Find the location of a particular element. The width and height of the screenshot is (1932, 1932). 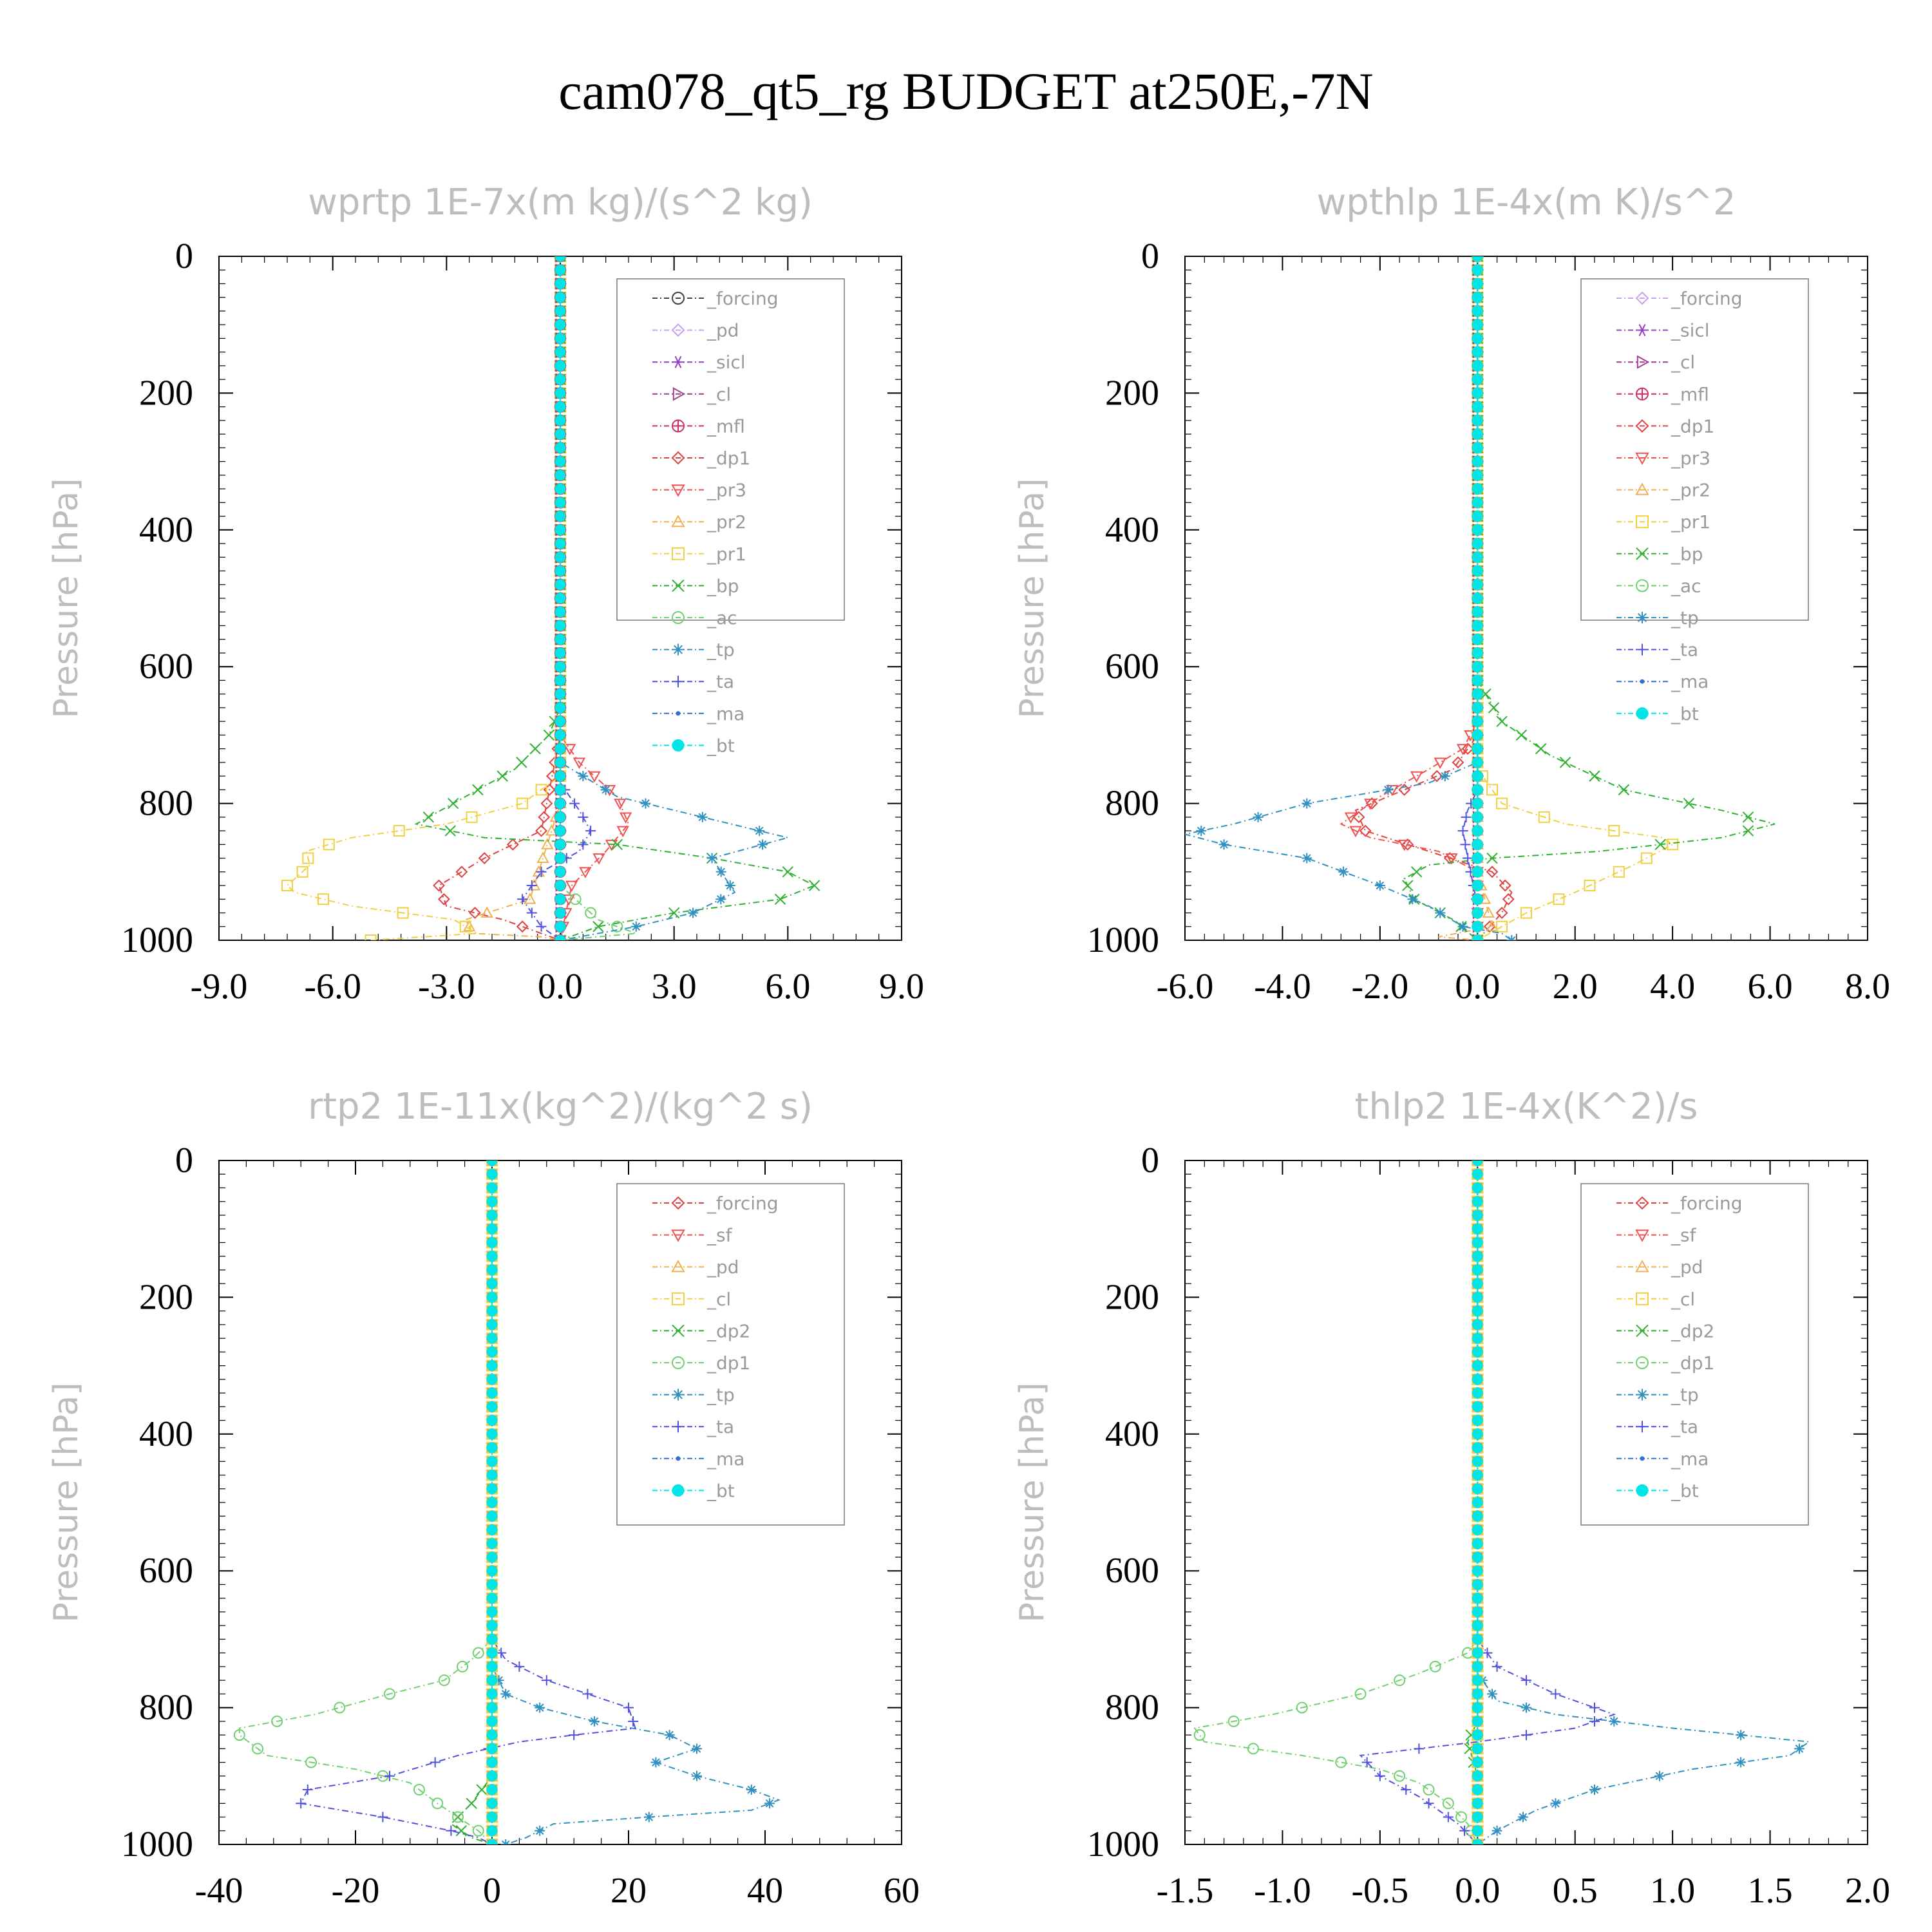

panel-title: thlp2 1E-4x(K^2)/s is located at coordinates (1527, 1107).